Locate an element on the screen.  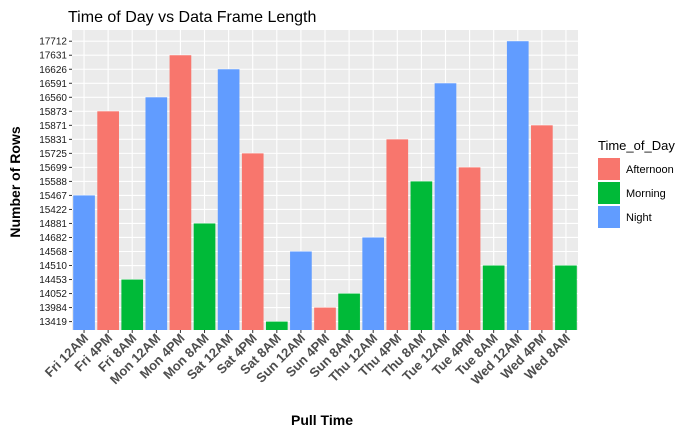
bar-thu-8am is located at coordinates (421, 255).